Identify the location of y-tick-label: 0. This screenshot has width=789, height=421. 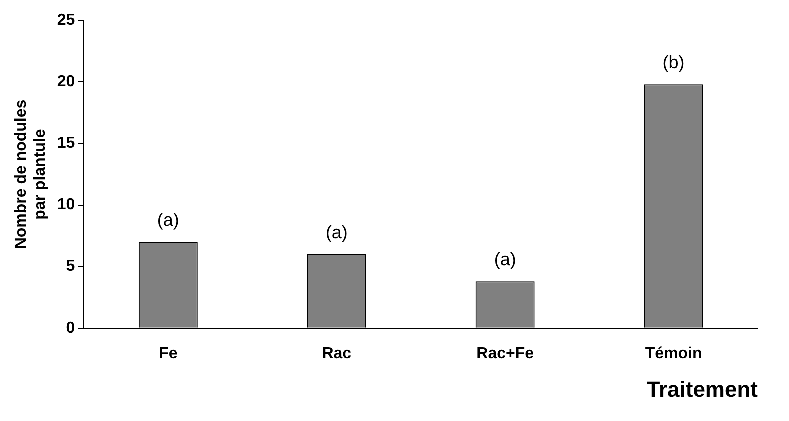
(71, 328).